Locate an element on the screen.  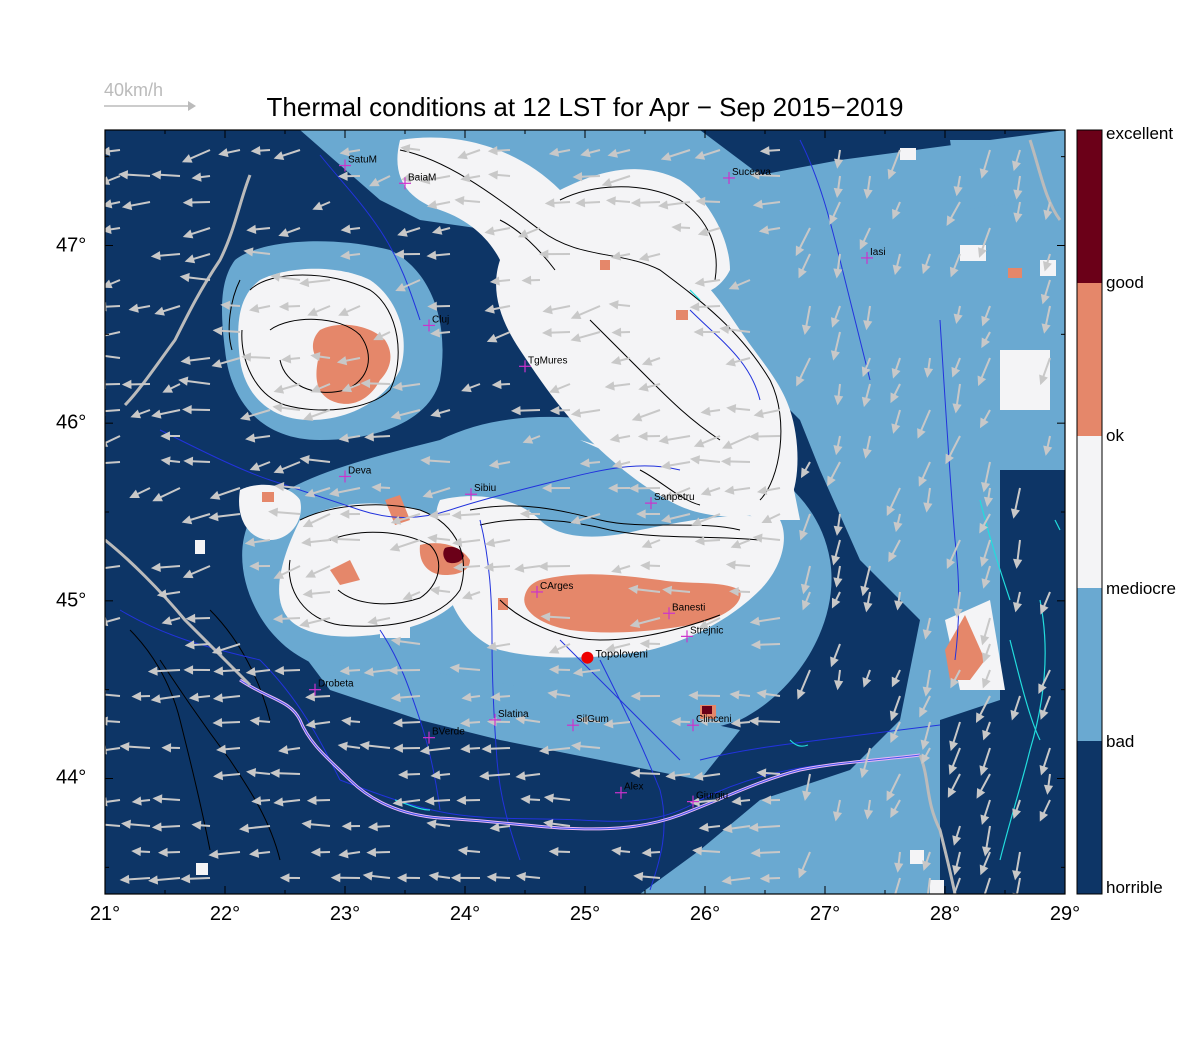
legend-ok: ok is located at coordinates (1115, 435).